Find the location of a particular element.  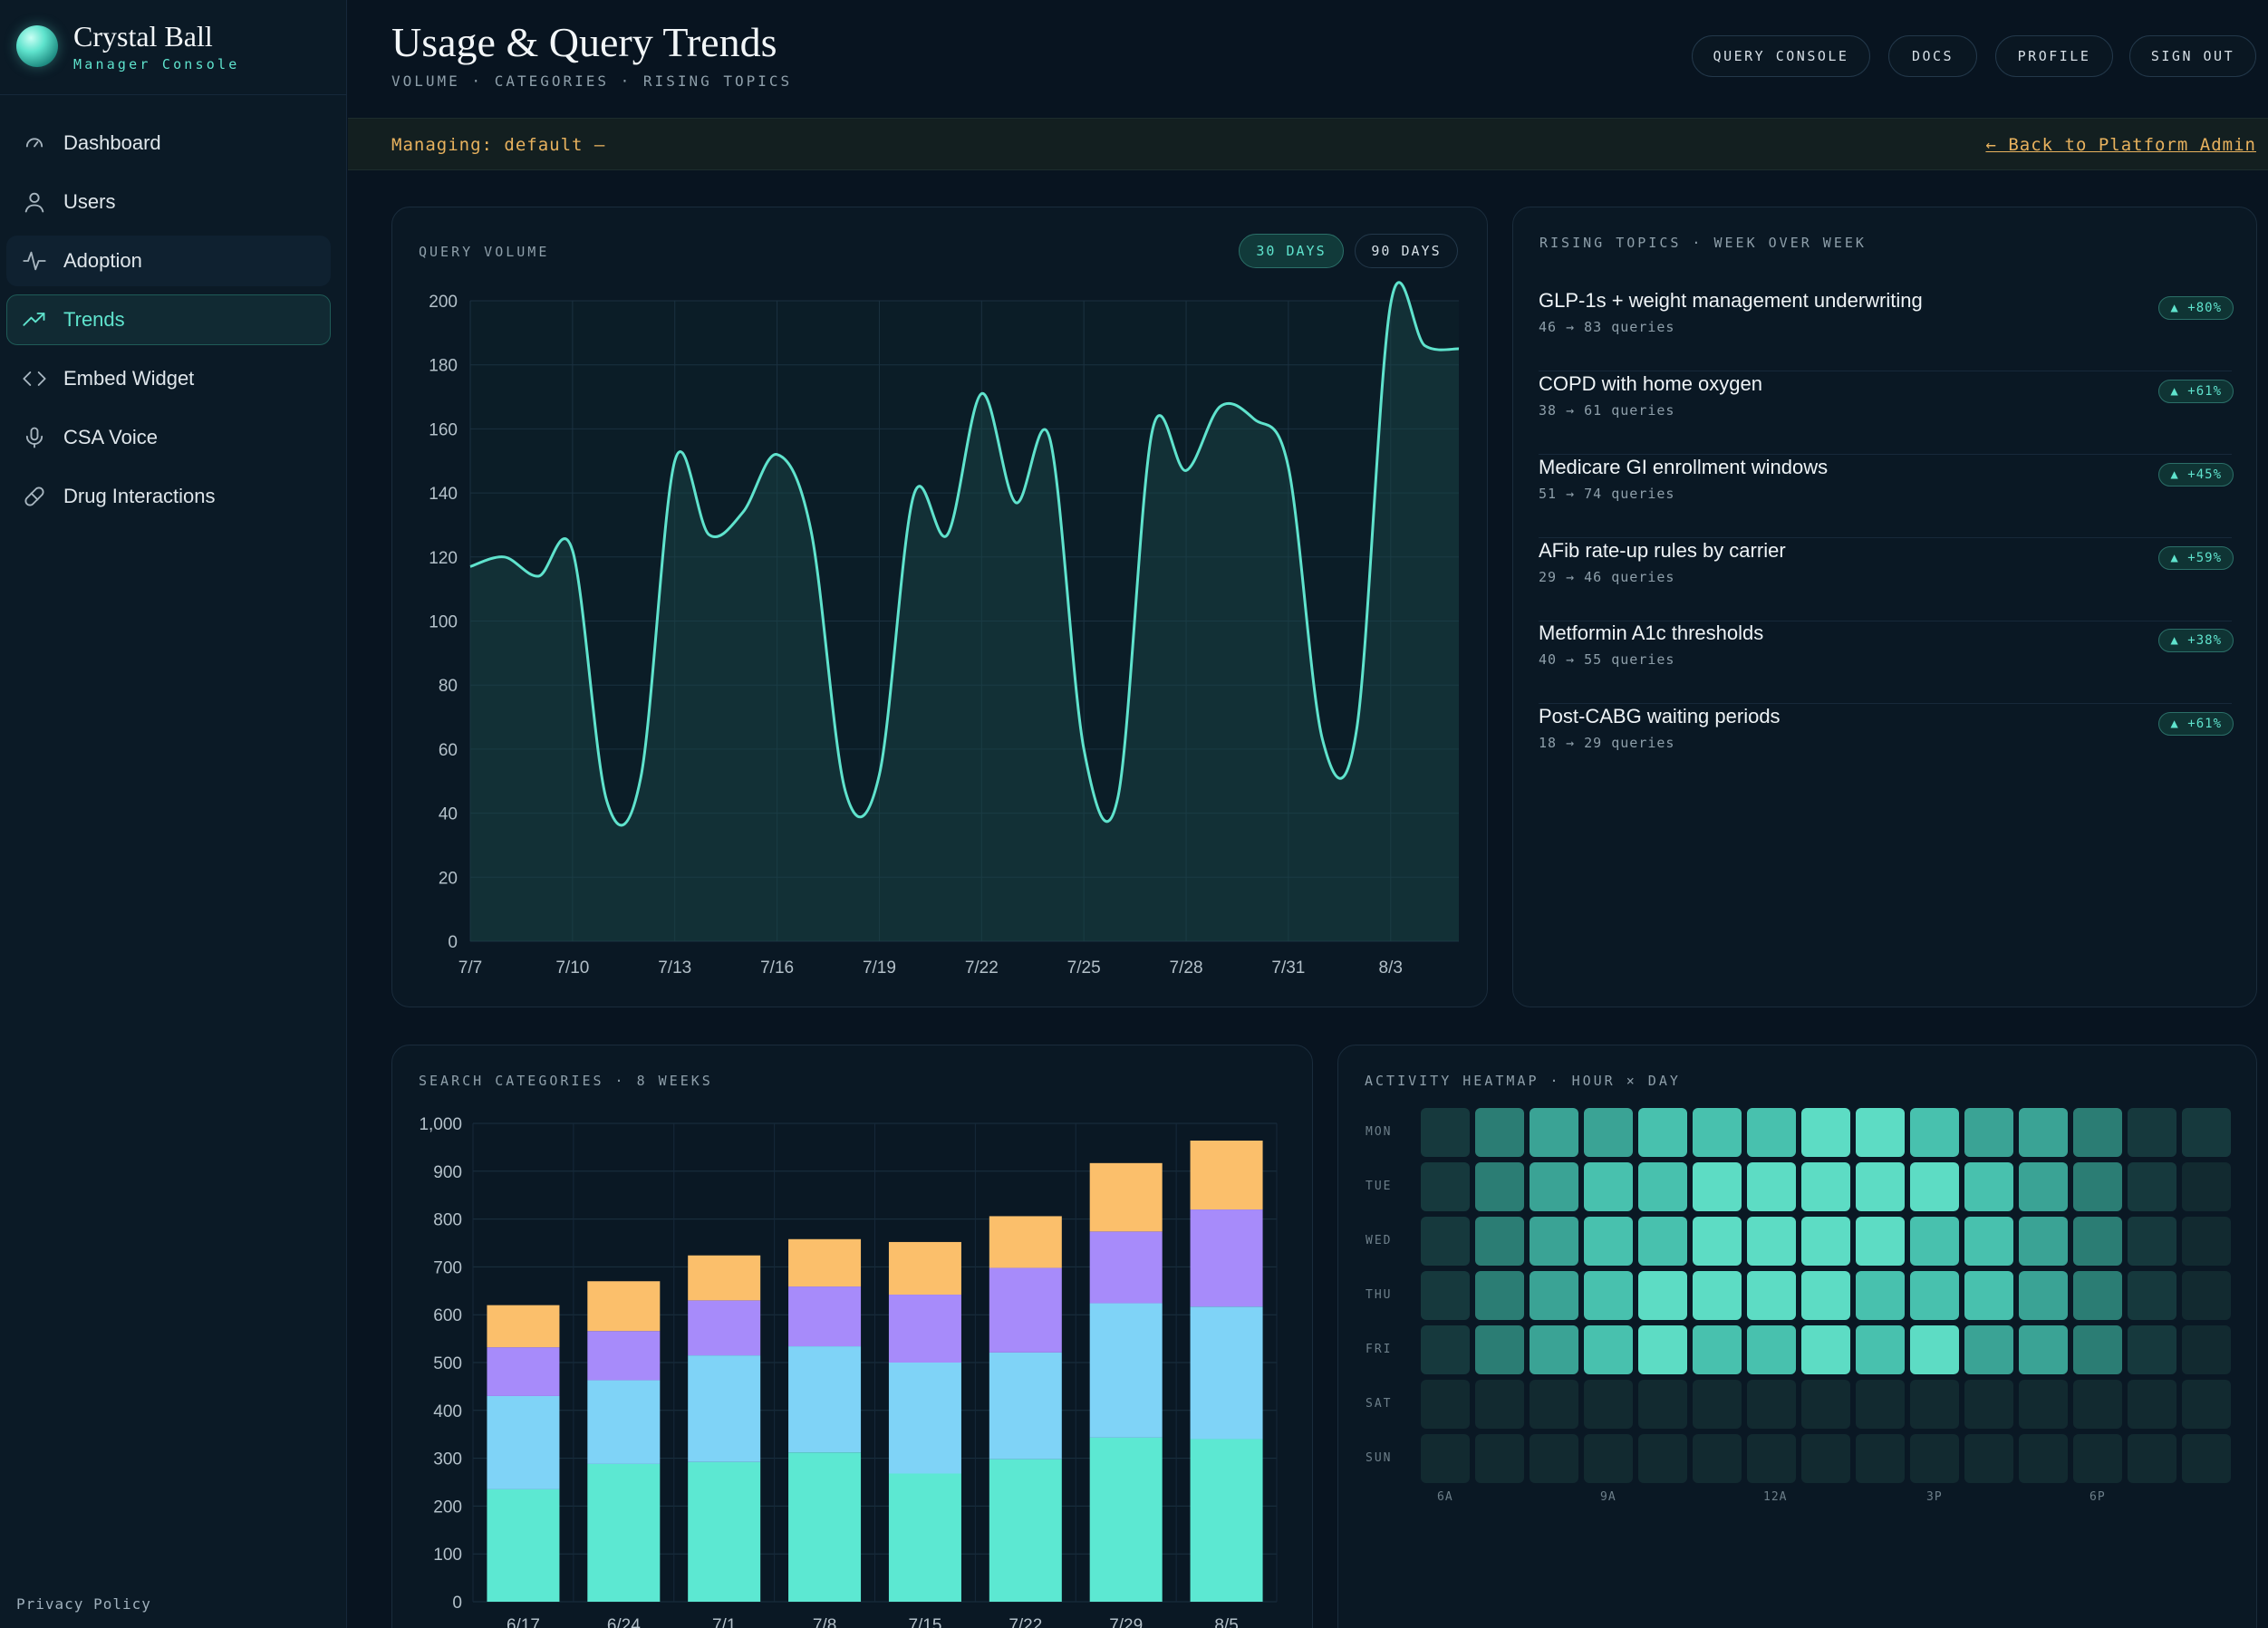

heatmap-day-label: SAT is located at coordinates (1379, 1404).